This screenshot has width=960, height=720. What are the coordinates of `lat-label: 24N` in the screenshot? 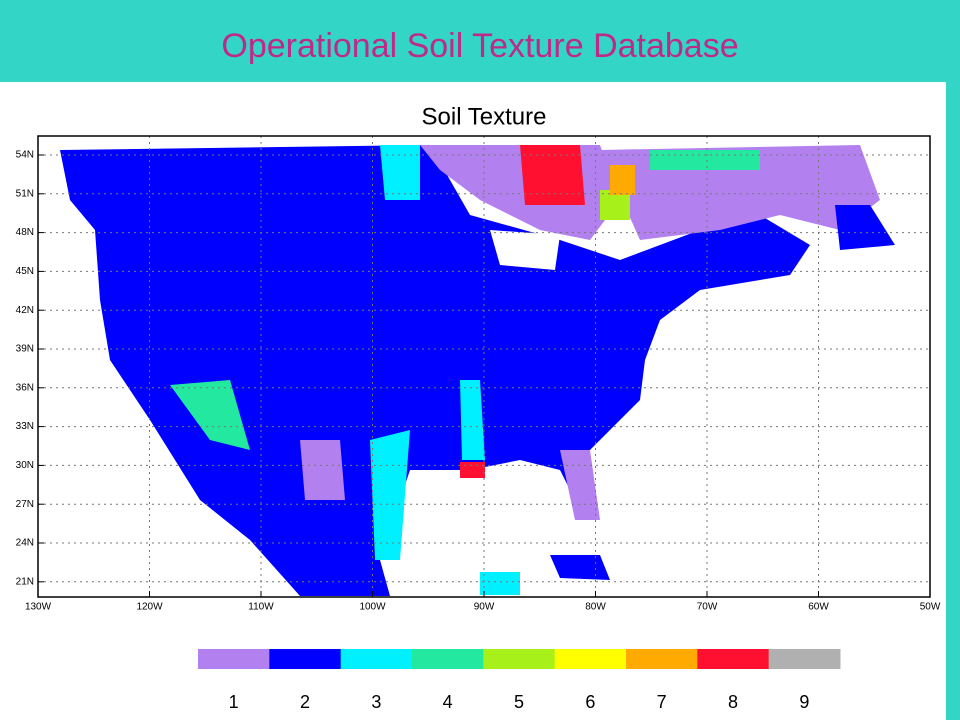 It's located at (25, 543).